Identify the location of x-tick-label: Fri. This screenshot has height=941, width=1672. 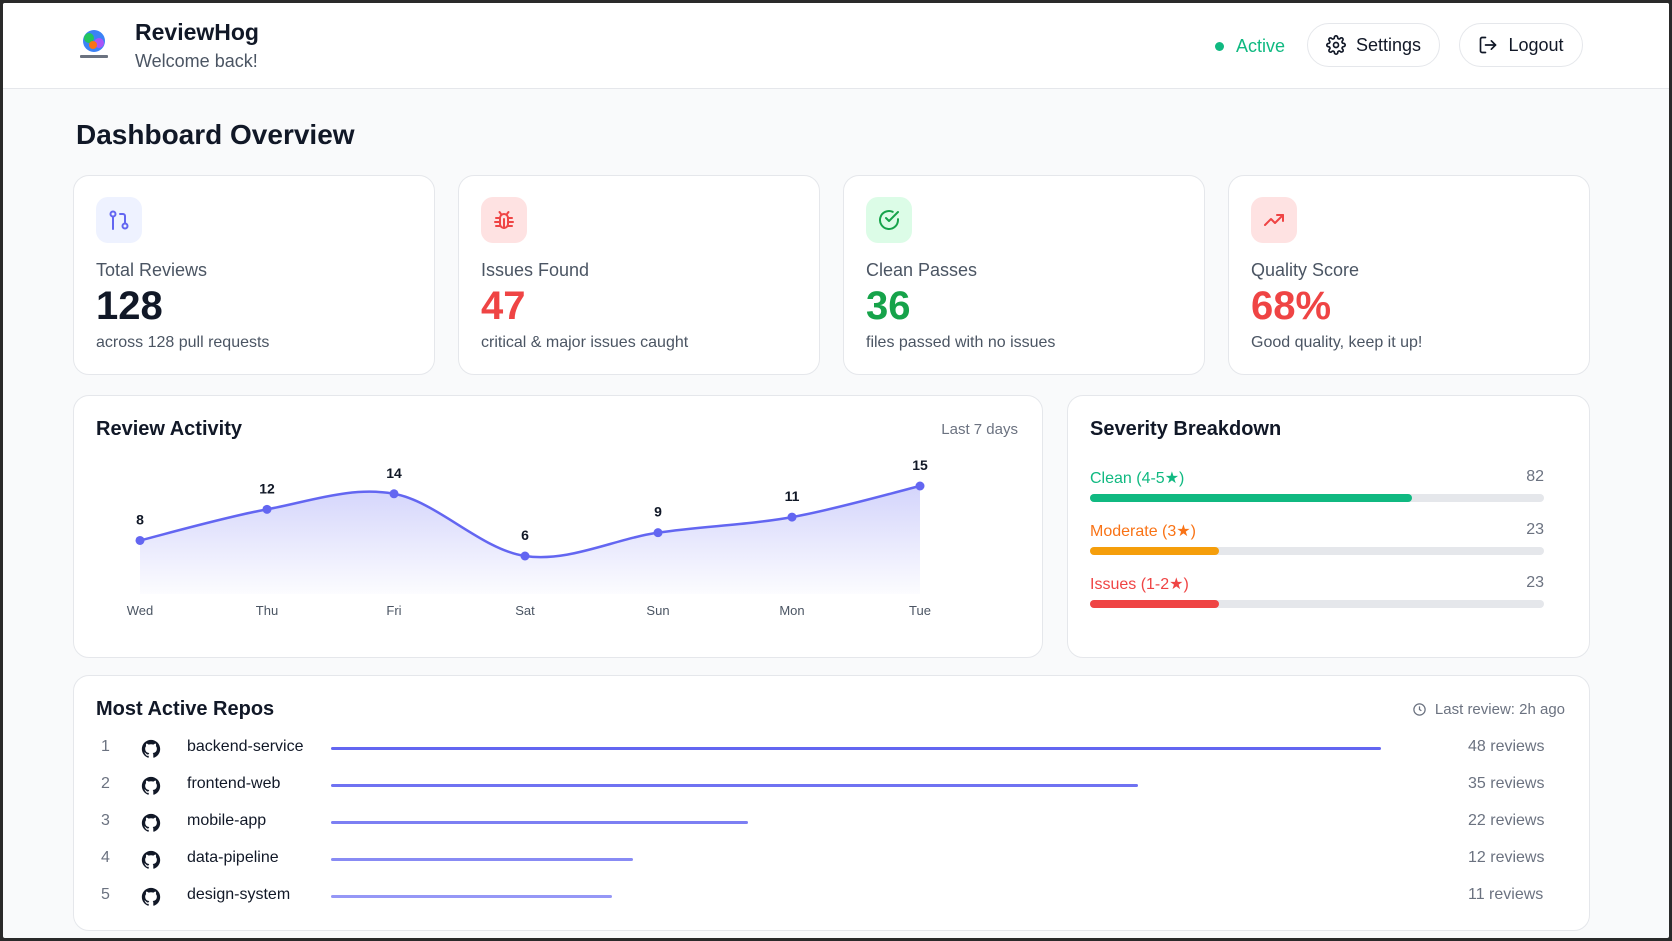
(393, 610).